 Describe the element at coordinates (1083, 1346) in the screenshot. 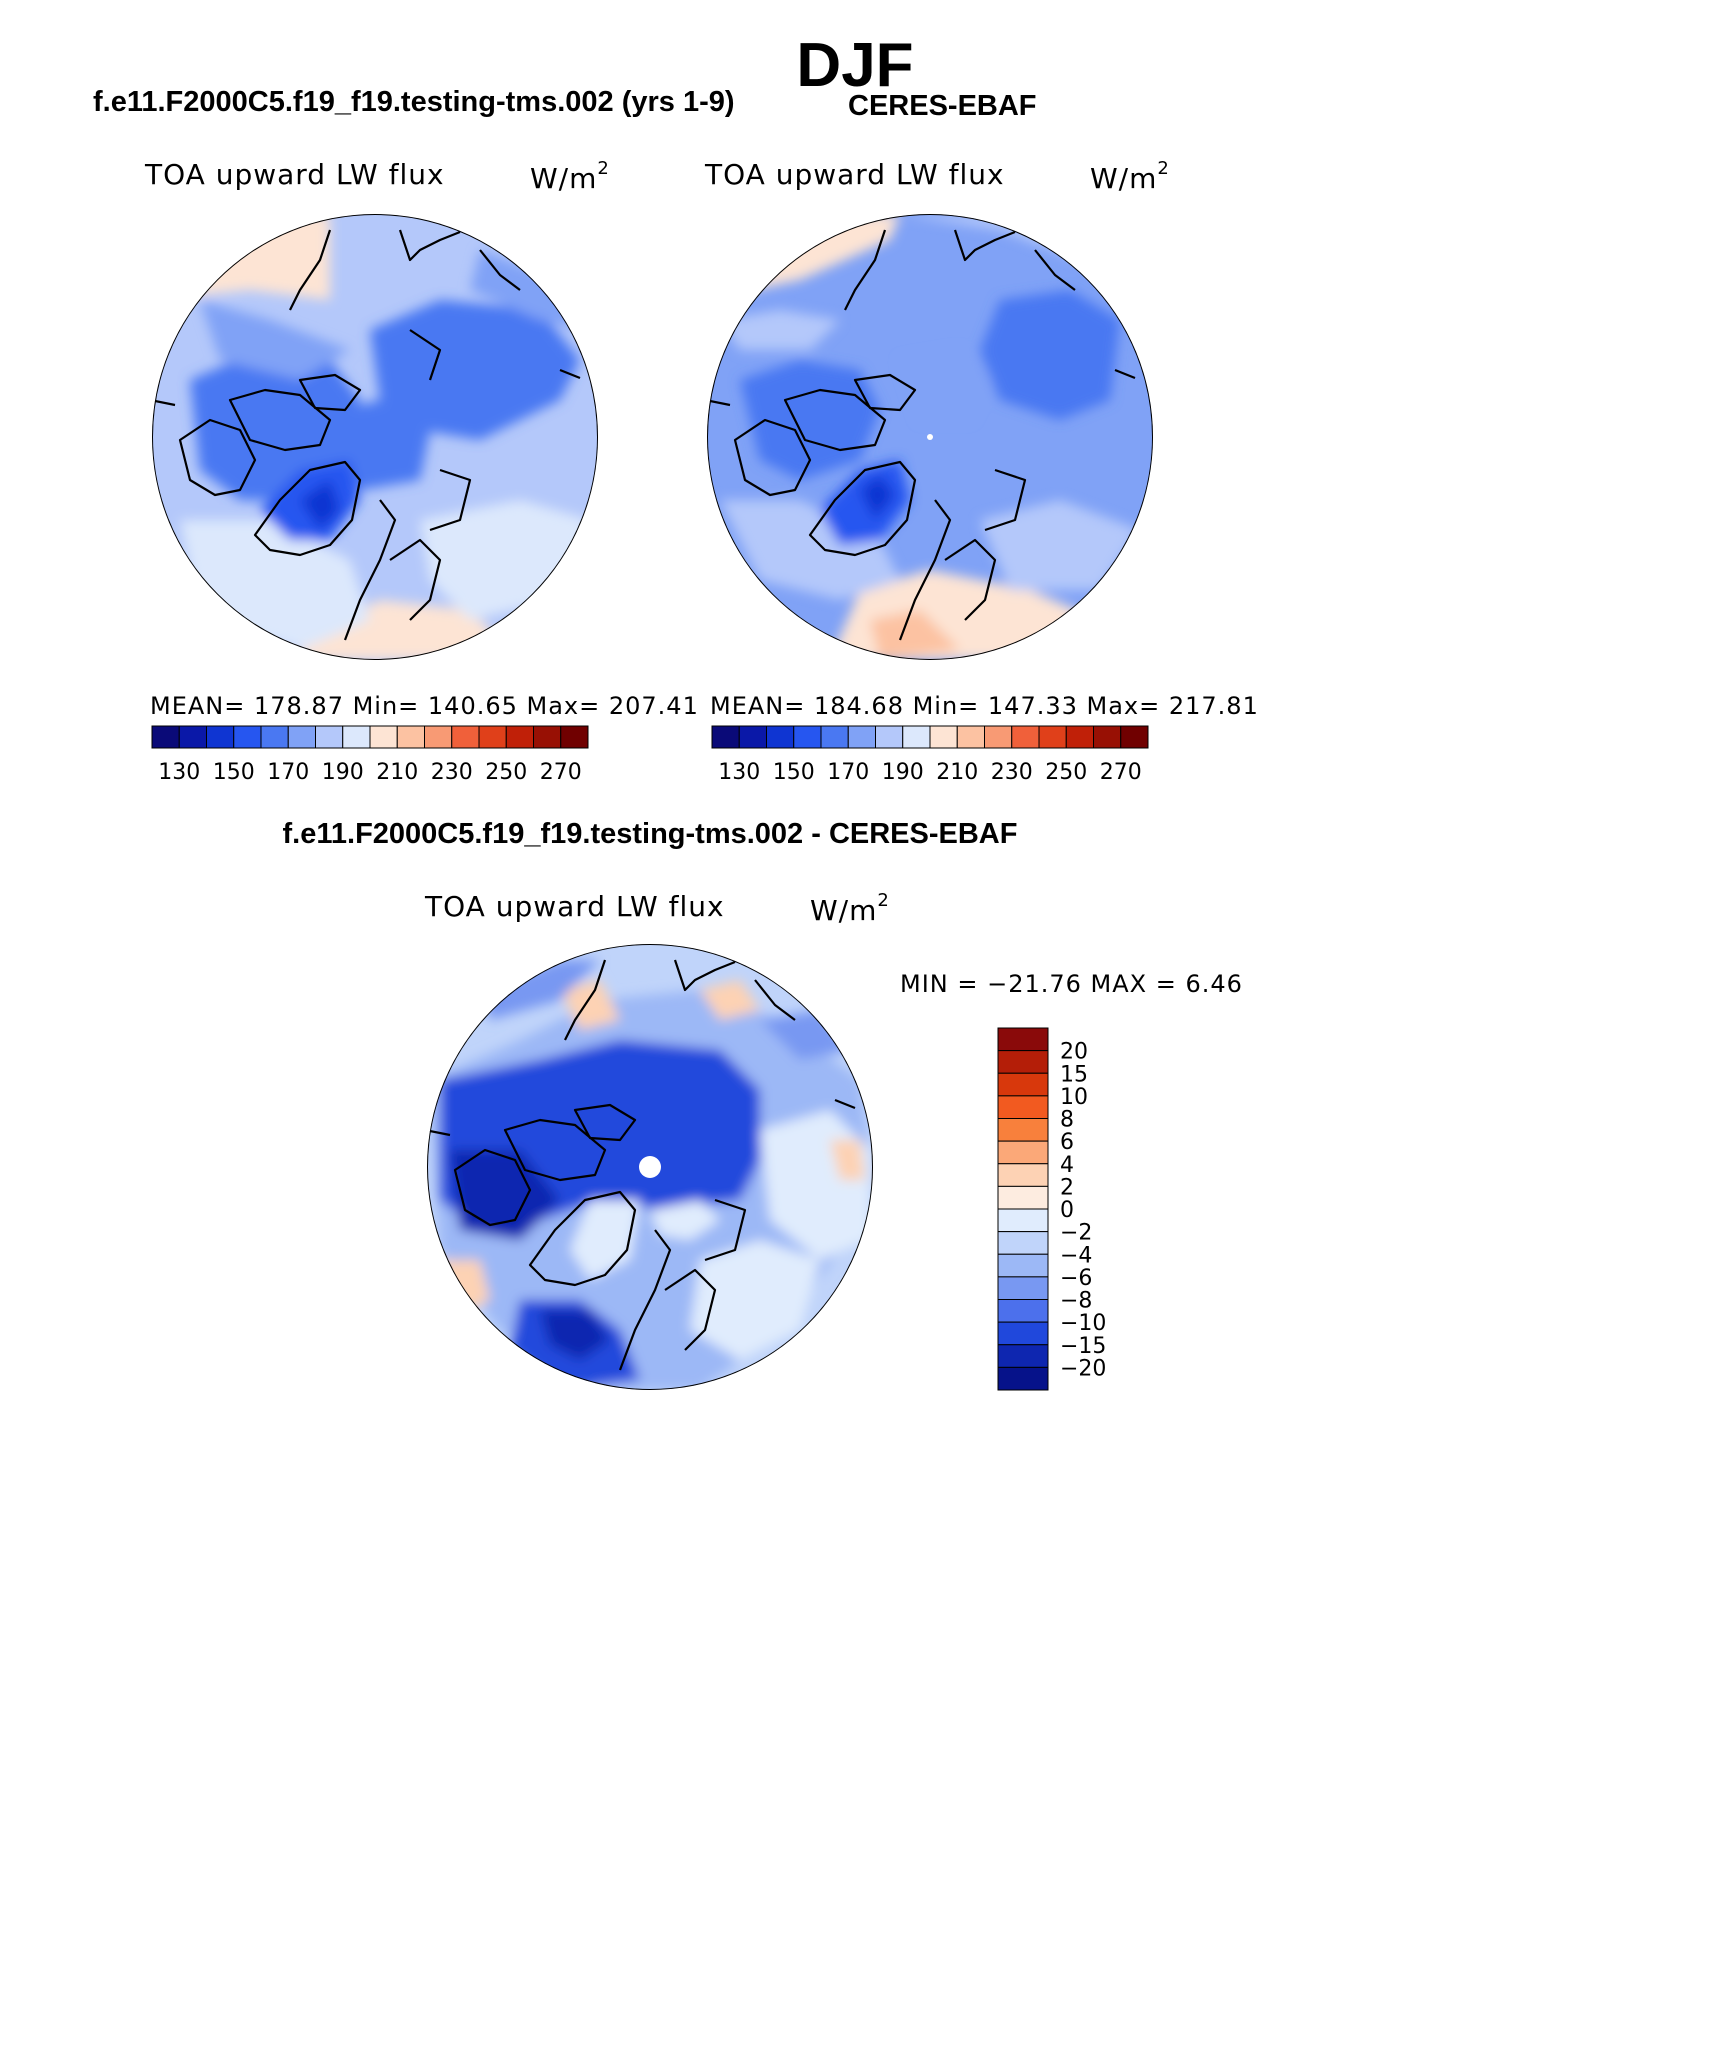

I see `colorbar-tick-label: −15` at that location.